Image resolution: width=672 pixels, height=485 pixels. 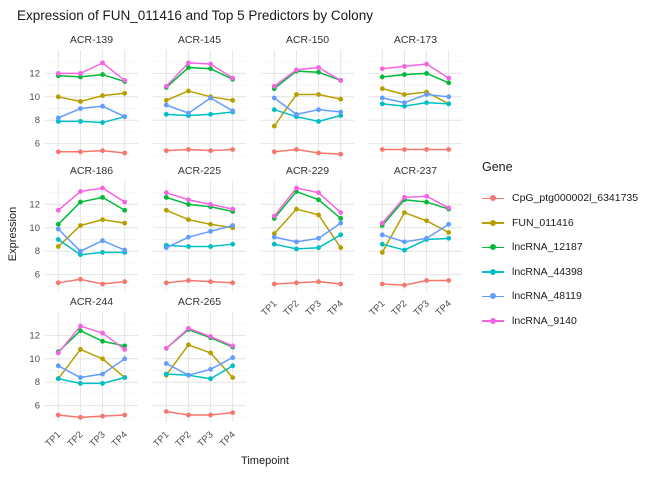 I want to click on facet-strip-label: ACR-225, so click(x=199, y=171).